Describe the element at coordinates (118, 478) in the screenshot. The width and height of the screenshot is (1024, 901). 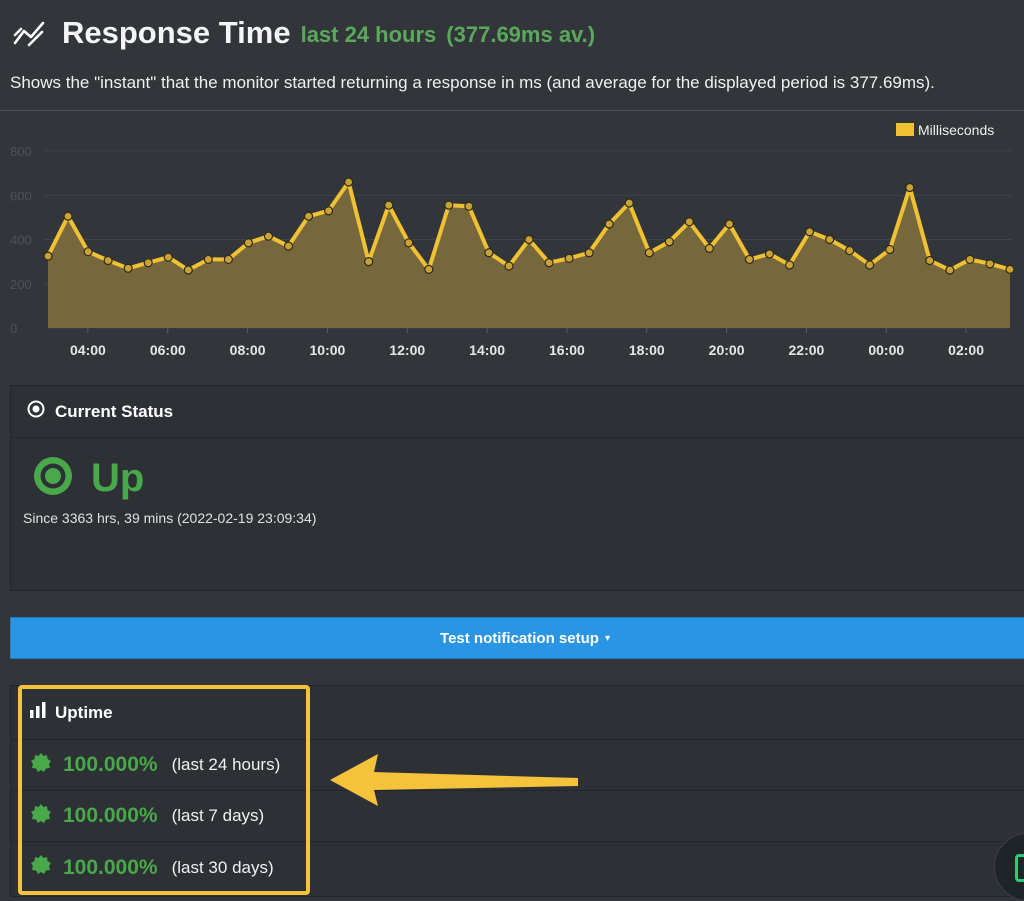
I see `status-value: Up` at that location.